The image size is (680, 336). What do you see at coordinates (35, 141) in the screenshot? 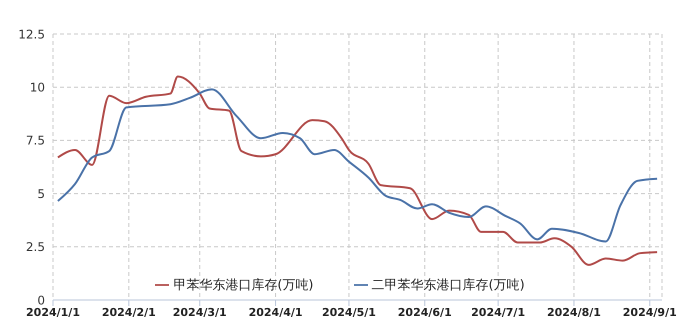
I see `y-tick-label: 7.5` at bounding box center [35, 141].